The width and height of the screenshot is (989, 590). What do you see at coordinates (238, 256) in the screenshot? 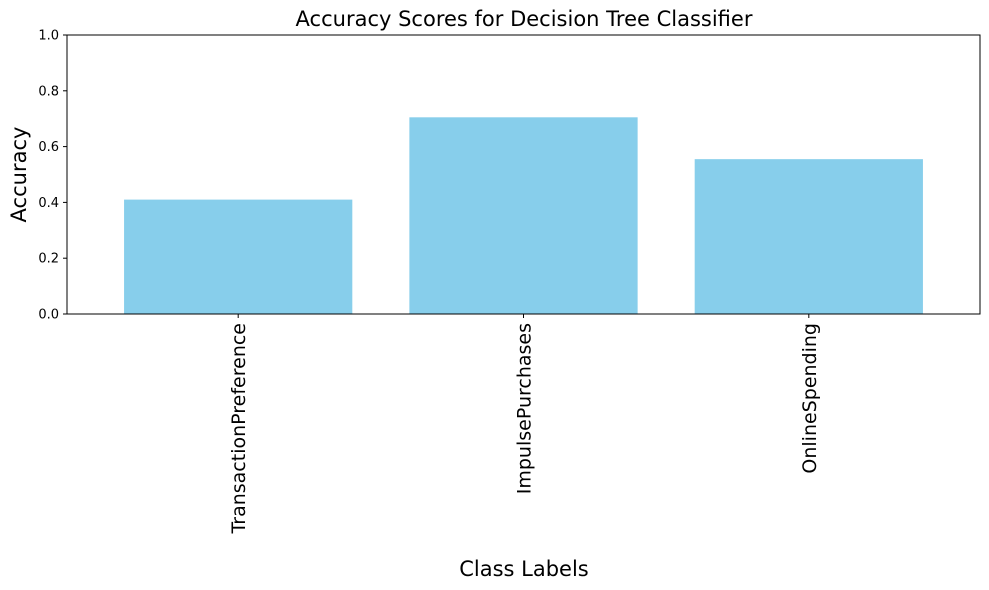
I see `bar-transactionpreference` at bounding box center [238, 256].